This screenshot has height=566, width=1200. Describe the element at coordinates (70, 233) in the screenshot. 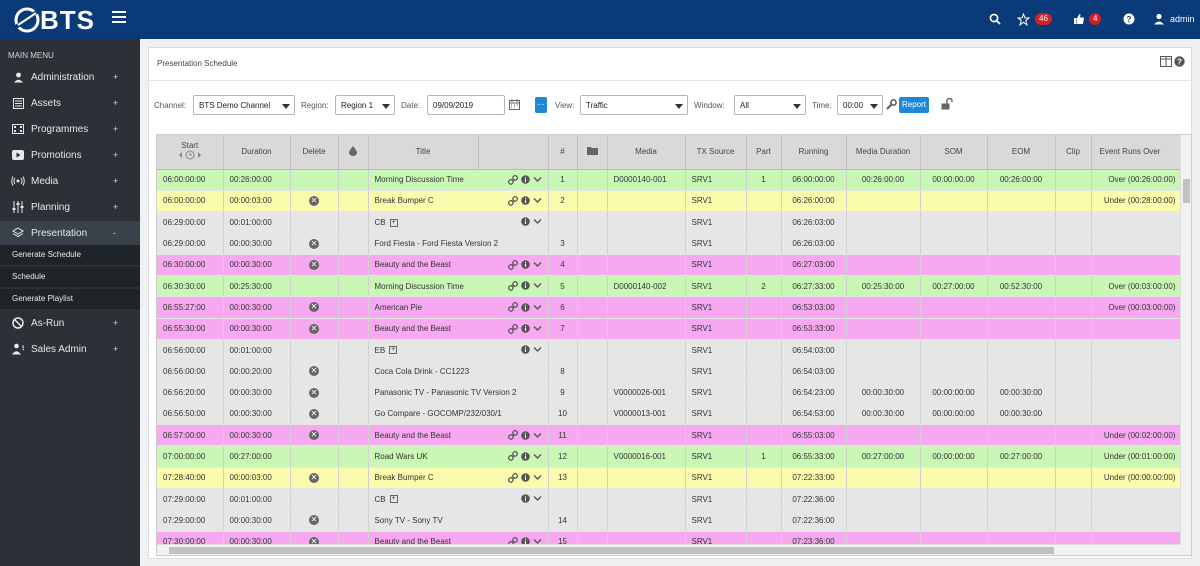

I see `sidebar-item-presentation: Presentation -` at that location.